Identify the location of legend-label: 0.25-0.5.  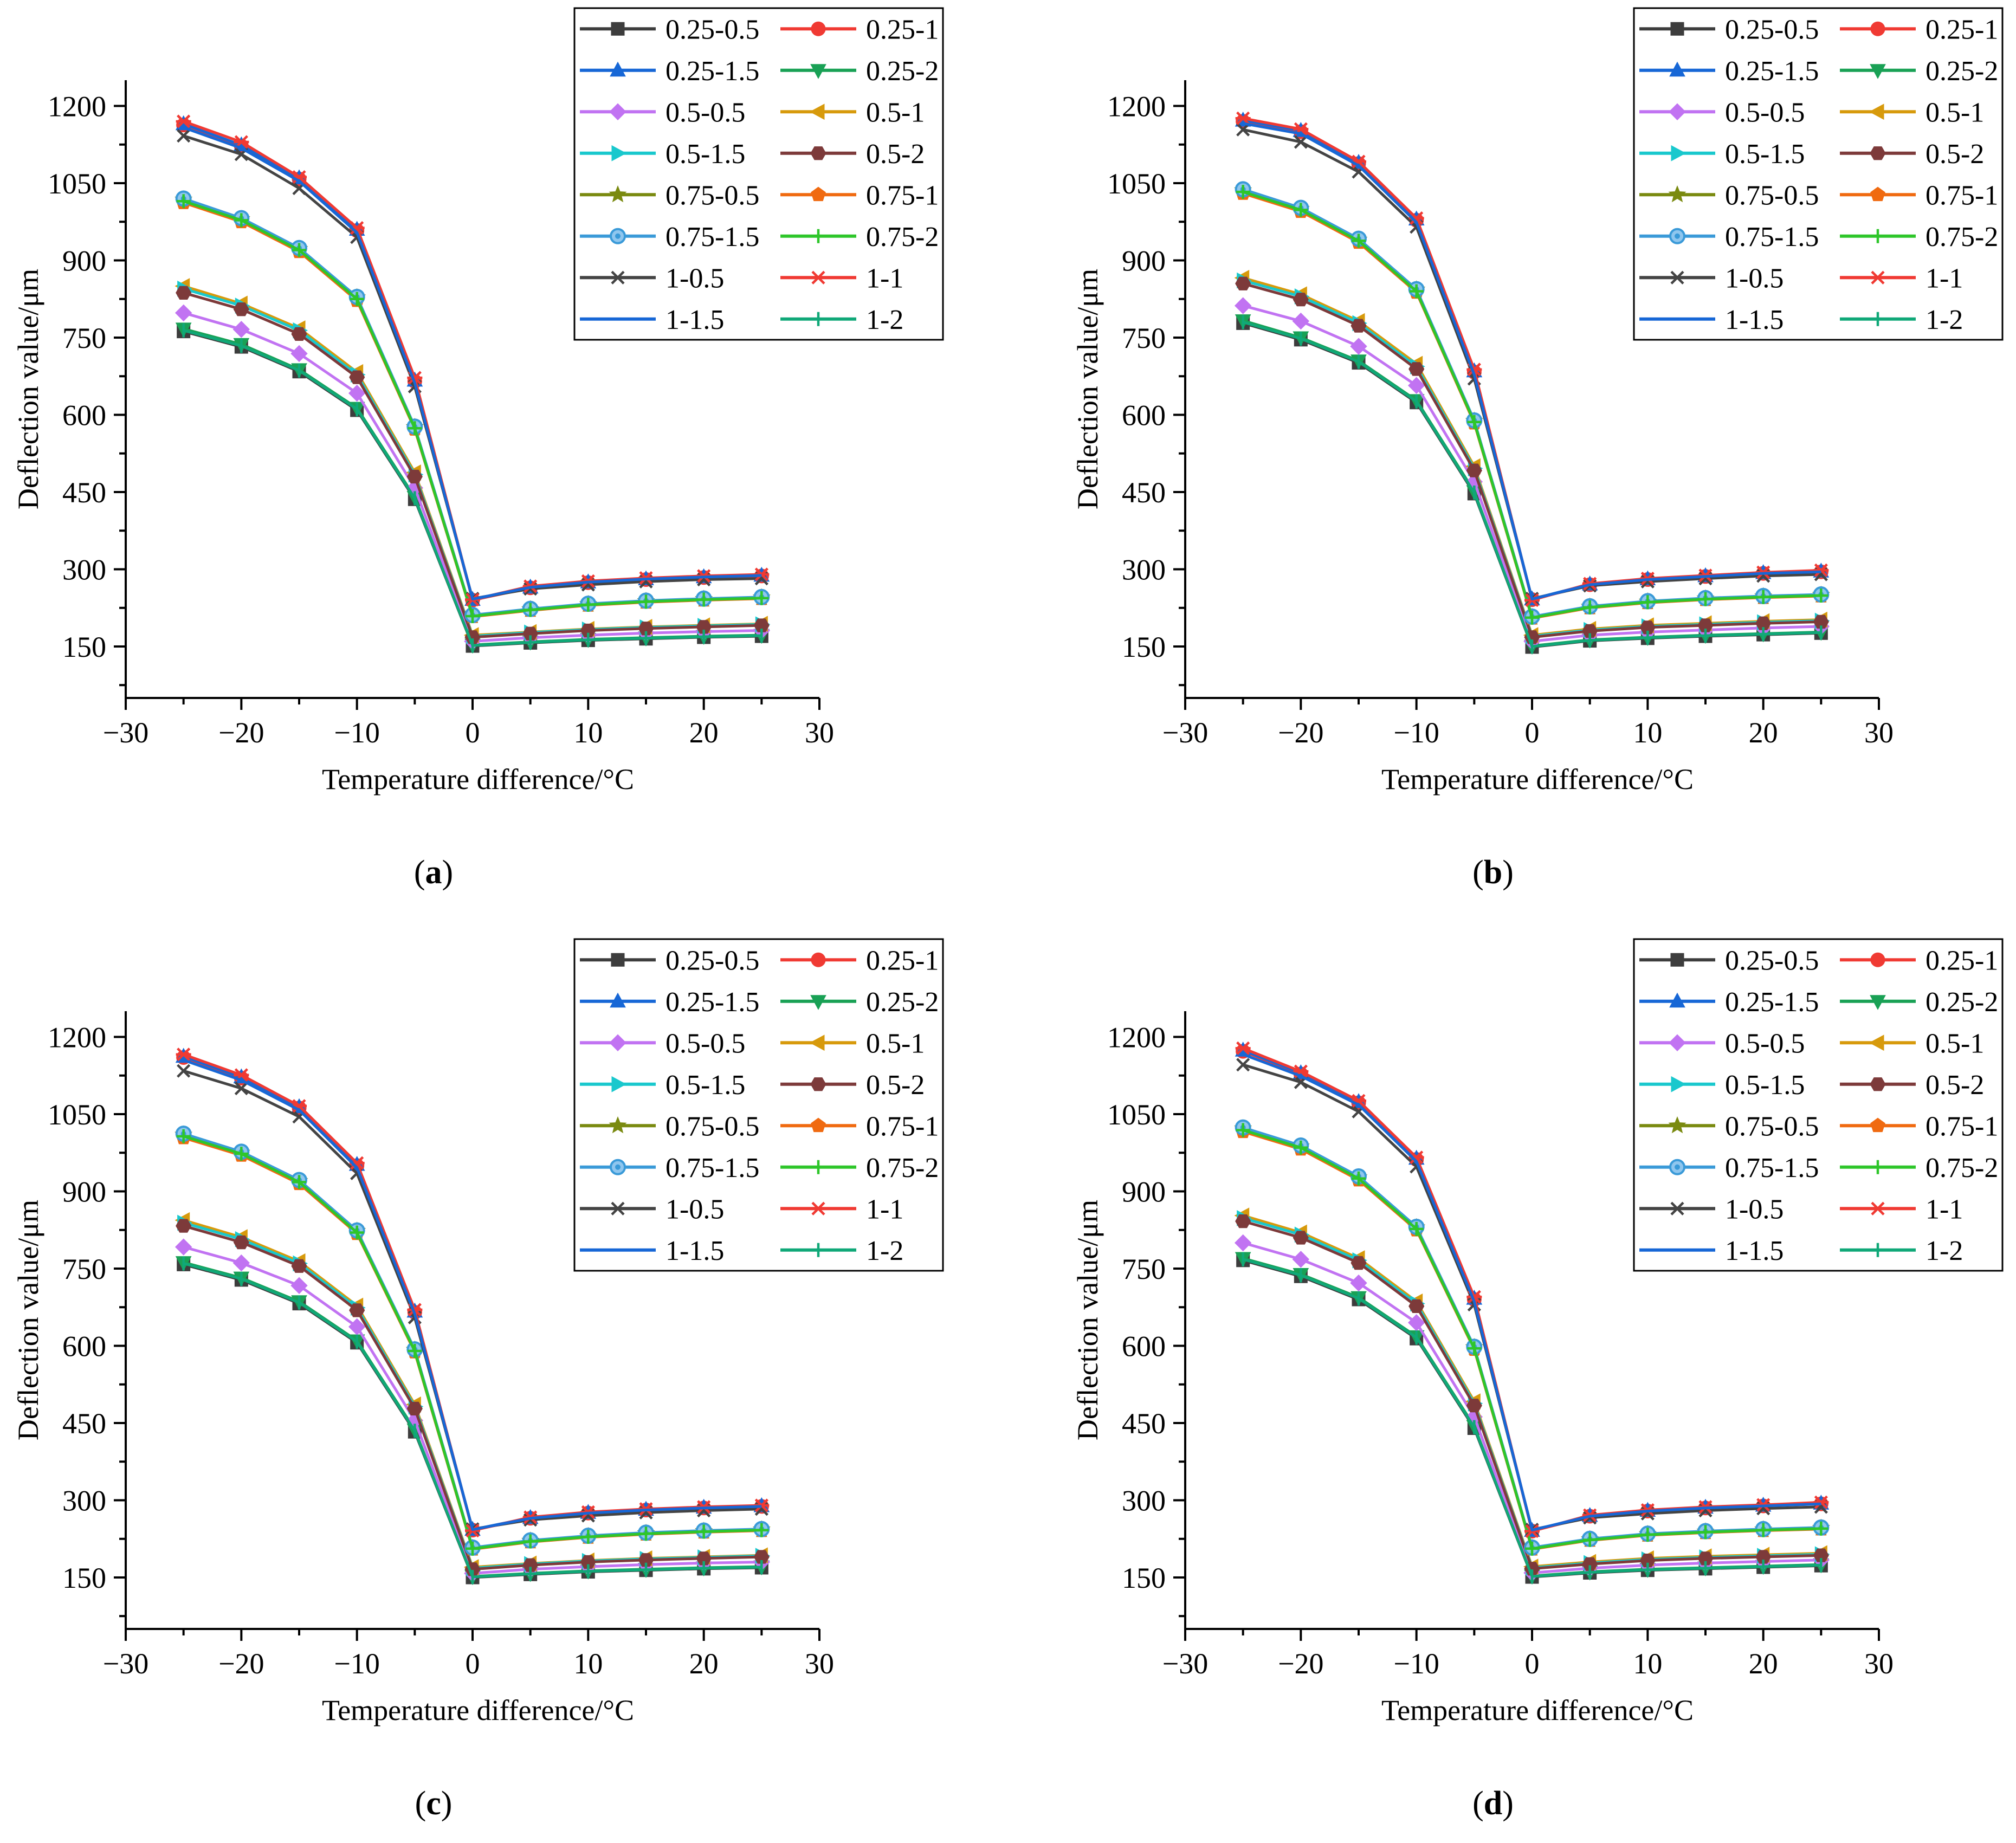
(712, 30).